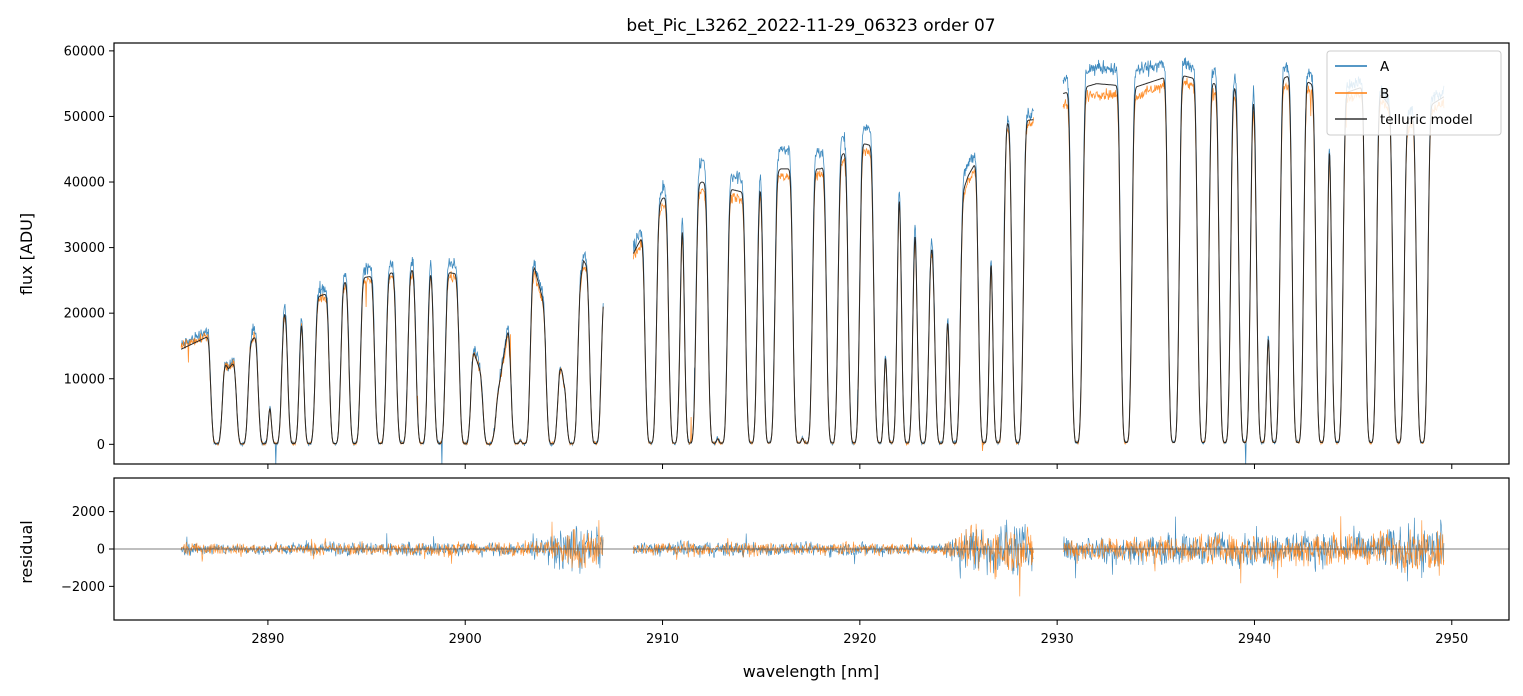 This screenshot has height=696, width=1523. Describe the element at coordinates (84, 51) in the screenshot. I see `flux-y-tick-label: 60000` at that location.